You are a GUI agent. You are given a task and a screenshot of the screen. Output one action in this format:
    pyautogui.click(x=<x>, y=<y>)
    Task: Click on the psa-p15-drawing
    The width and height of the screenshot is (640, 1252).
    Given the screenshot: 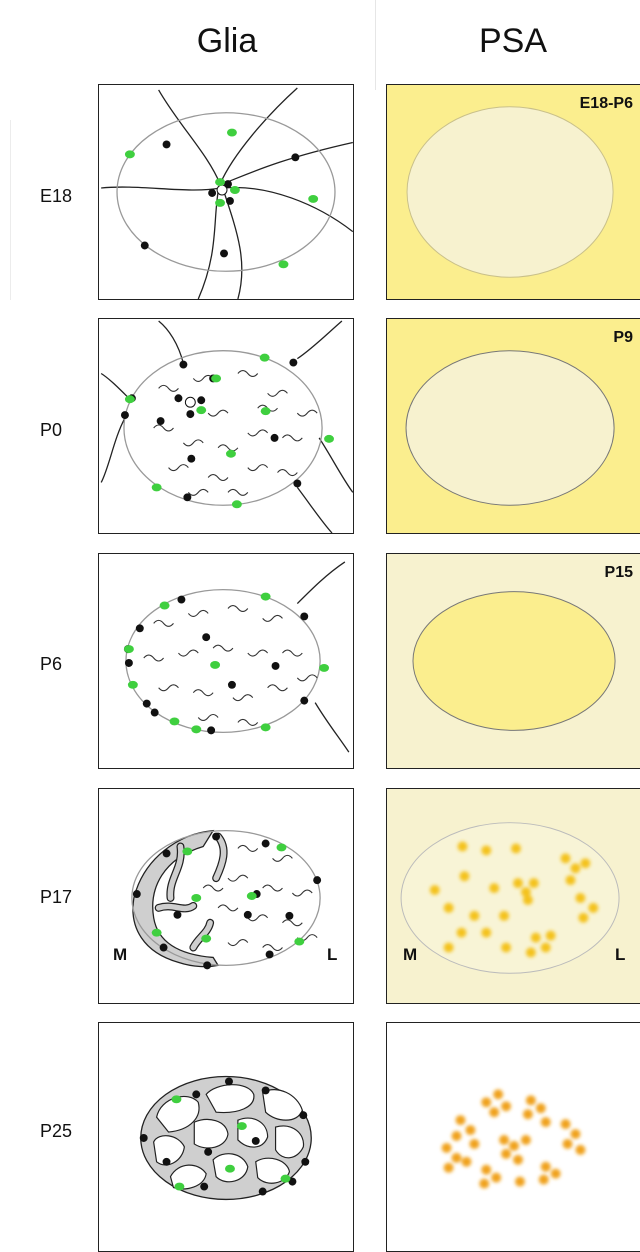 What is the action you would take?
    pyautogui.click(x=514, y=661)
    